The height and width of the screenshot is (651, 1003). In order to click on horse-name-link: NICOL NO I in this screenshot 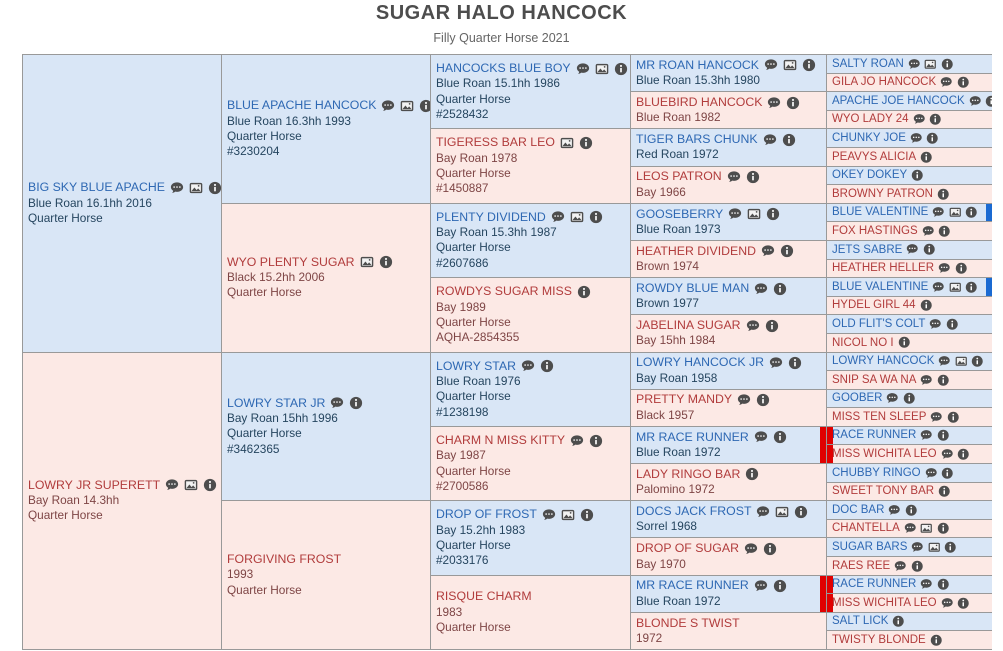, I will do `click(863, 342)`.